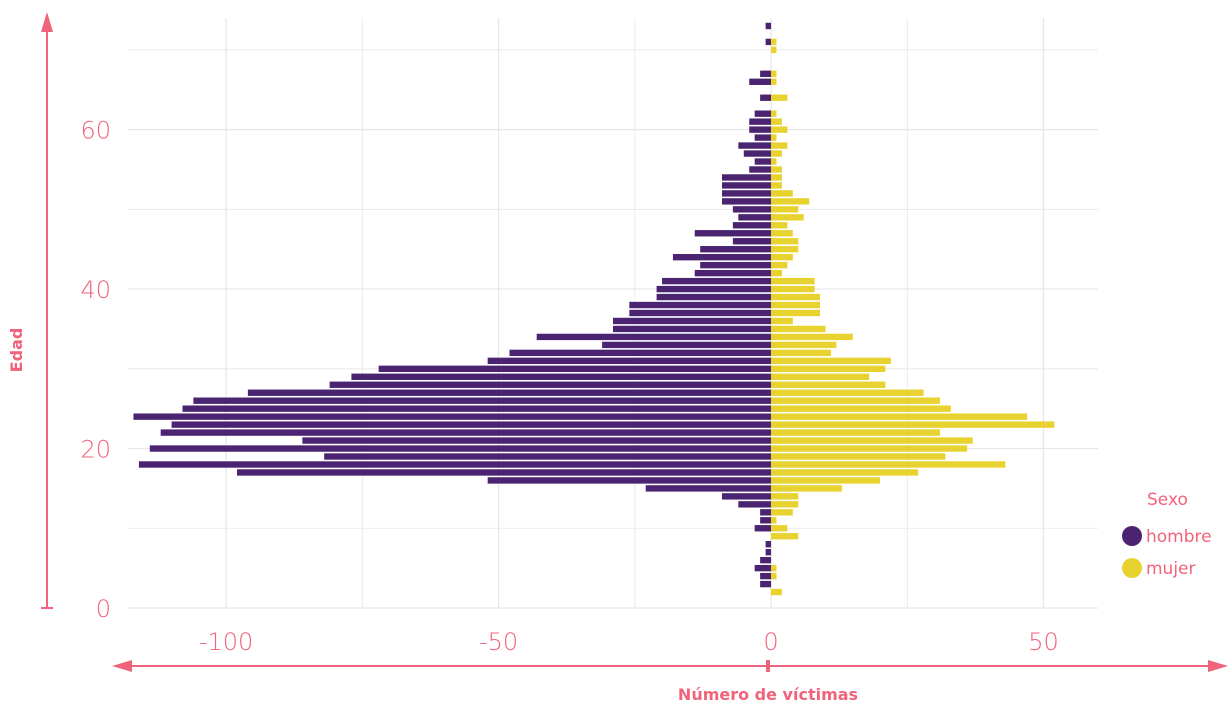 The width and height of the screenshot is (1230, 709). What do you see at coordinates (103, 609) in the screenshot?
I see `y-tick-label: 0` at bounding box center [103, 609].